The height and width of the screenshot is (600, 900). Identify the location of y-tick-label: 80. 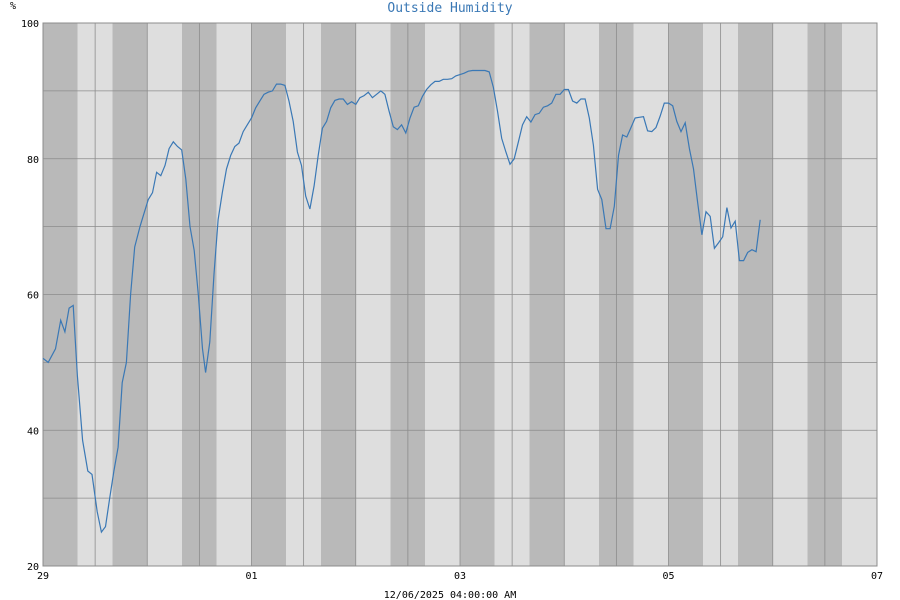
(33, 160).